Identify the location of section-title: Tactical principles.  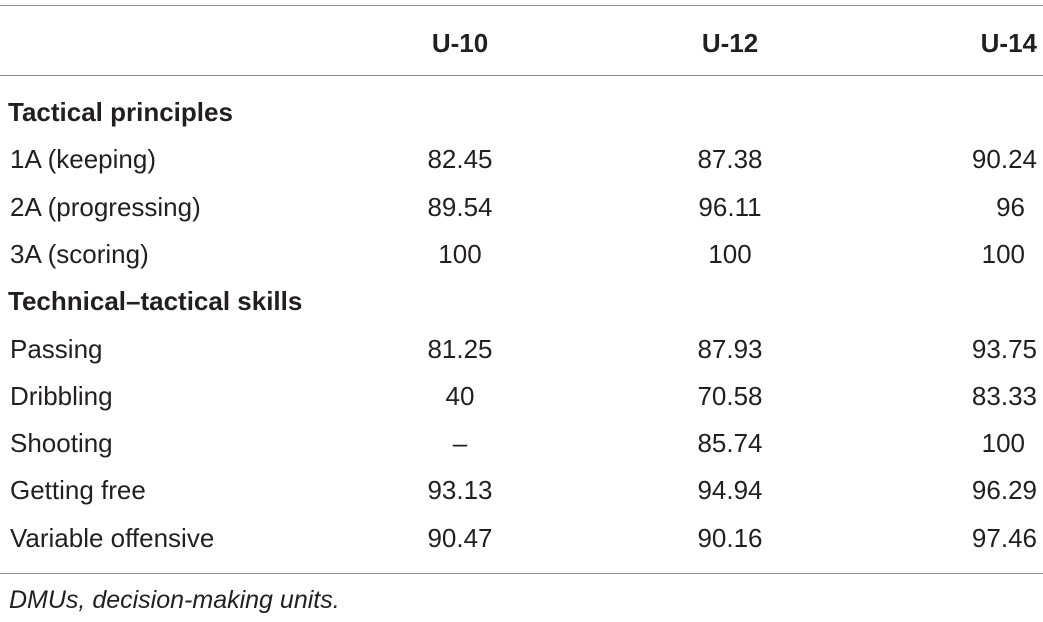
(120, 112).